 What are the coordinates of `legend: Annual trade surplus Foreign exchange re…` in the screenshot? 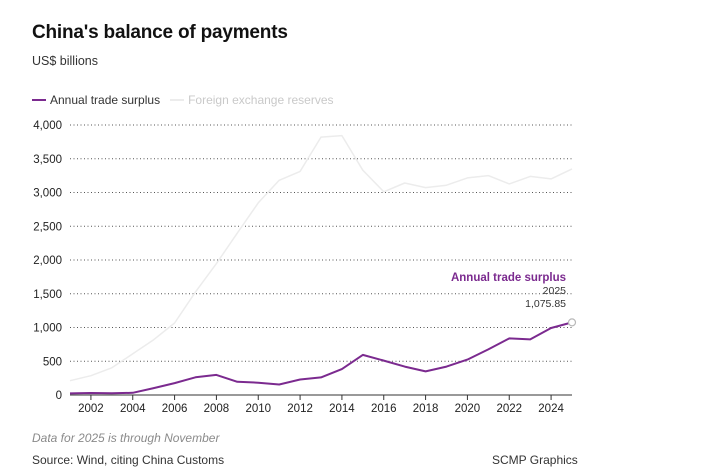 It's located at (188, 100).